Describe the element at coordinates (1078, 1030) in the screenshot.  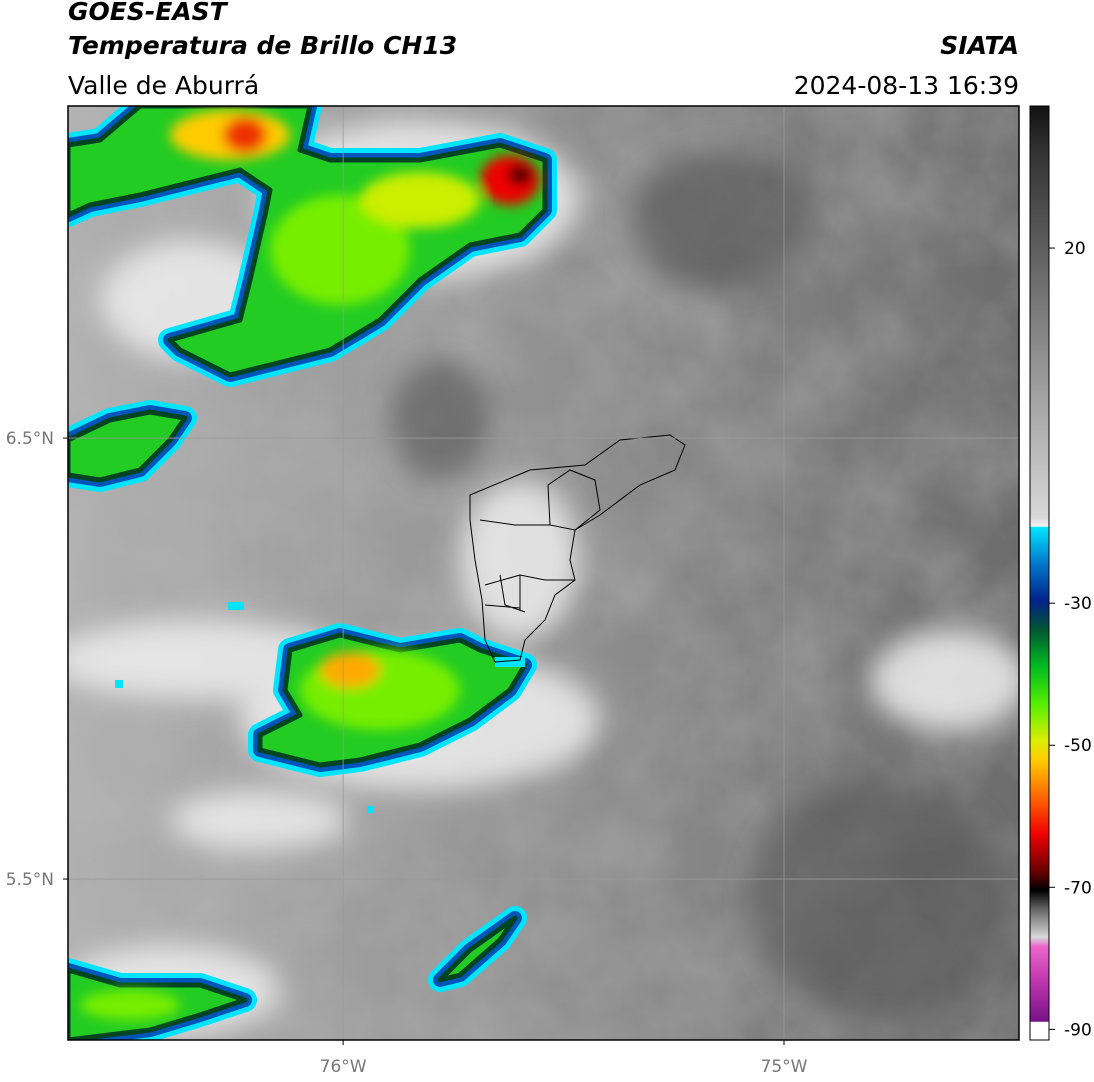
I see `colorbar-tick-label: -90` at that location.